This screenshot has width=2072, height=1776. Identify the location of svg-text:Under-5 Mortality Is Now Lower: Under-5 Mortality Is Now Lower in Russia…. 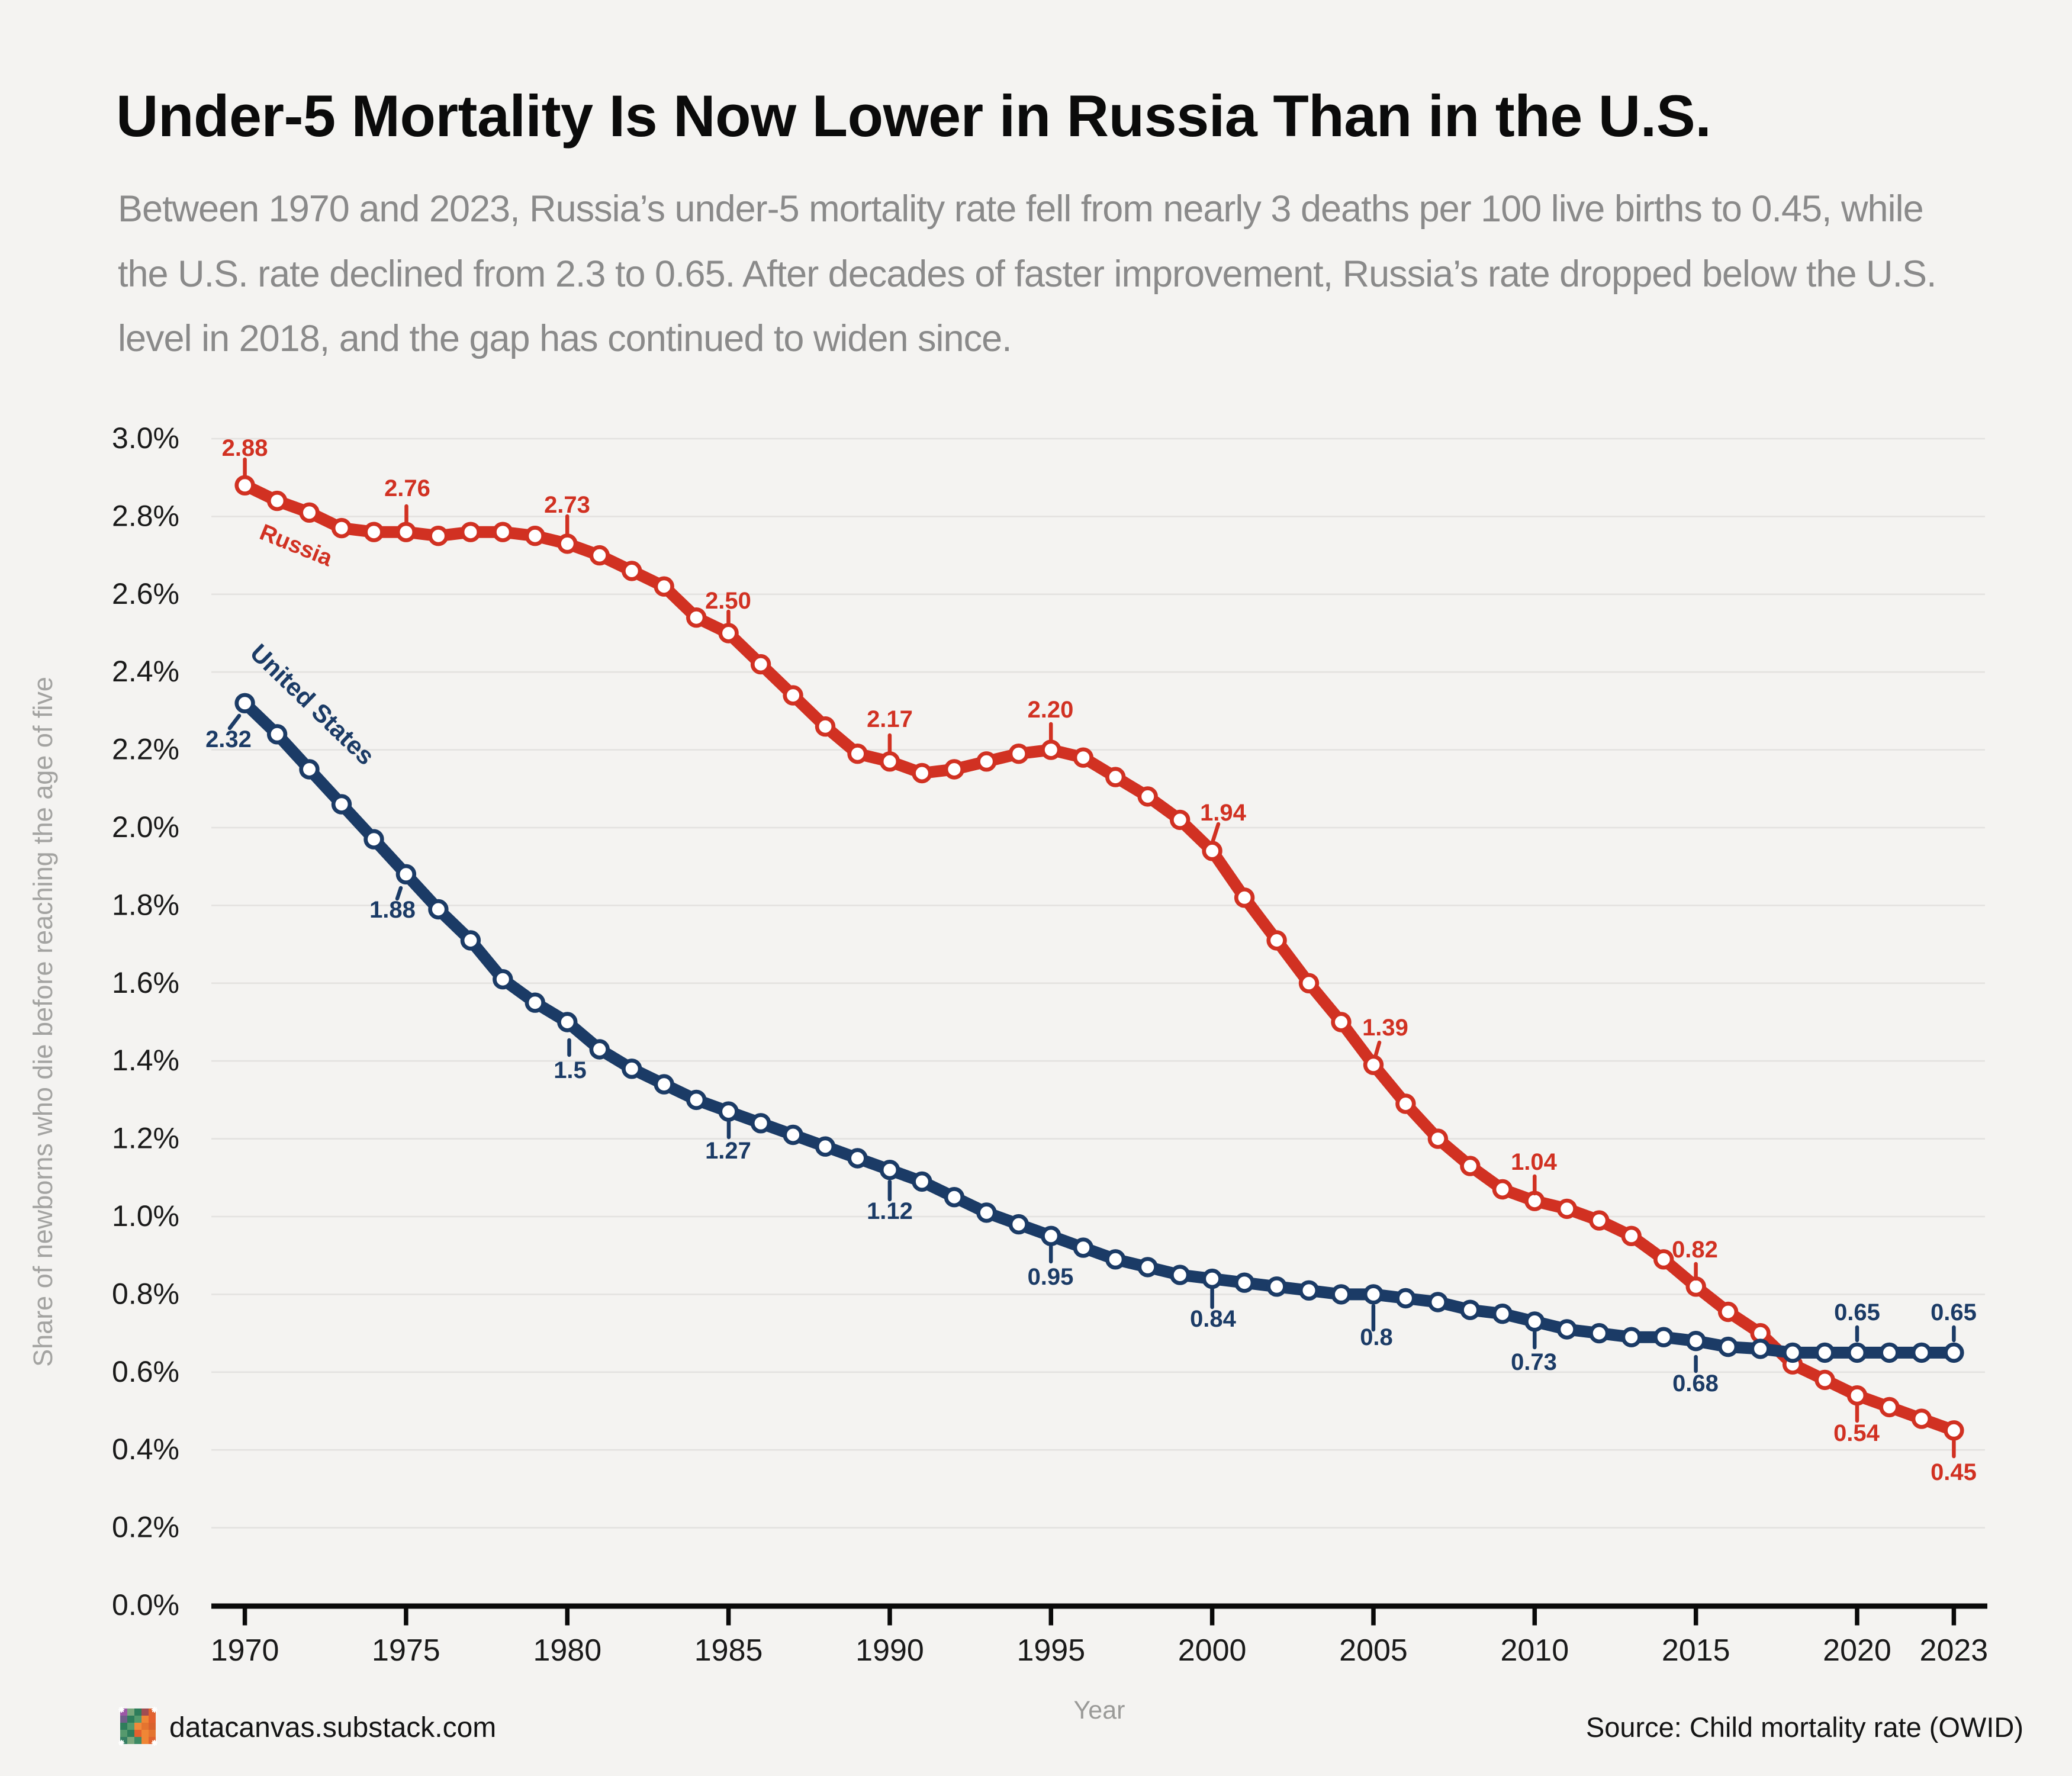
(913, 116).